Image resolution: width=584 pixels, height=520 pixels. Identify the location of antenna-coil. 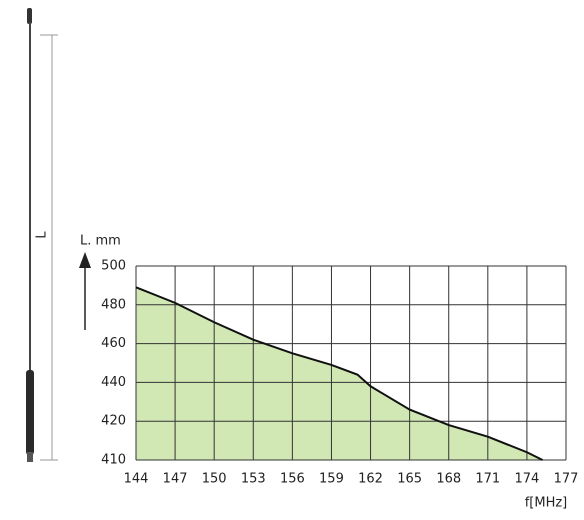
(30, 412).